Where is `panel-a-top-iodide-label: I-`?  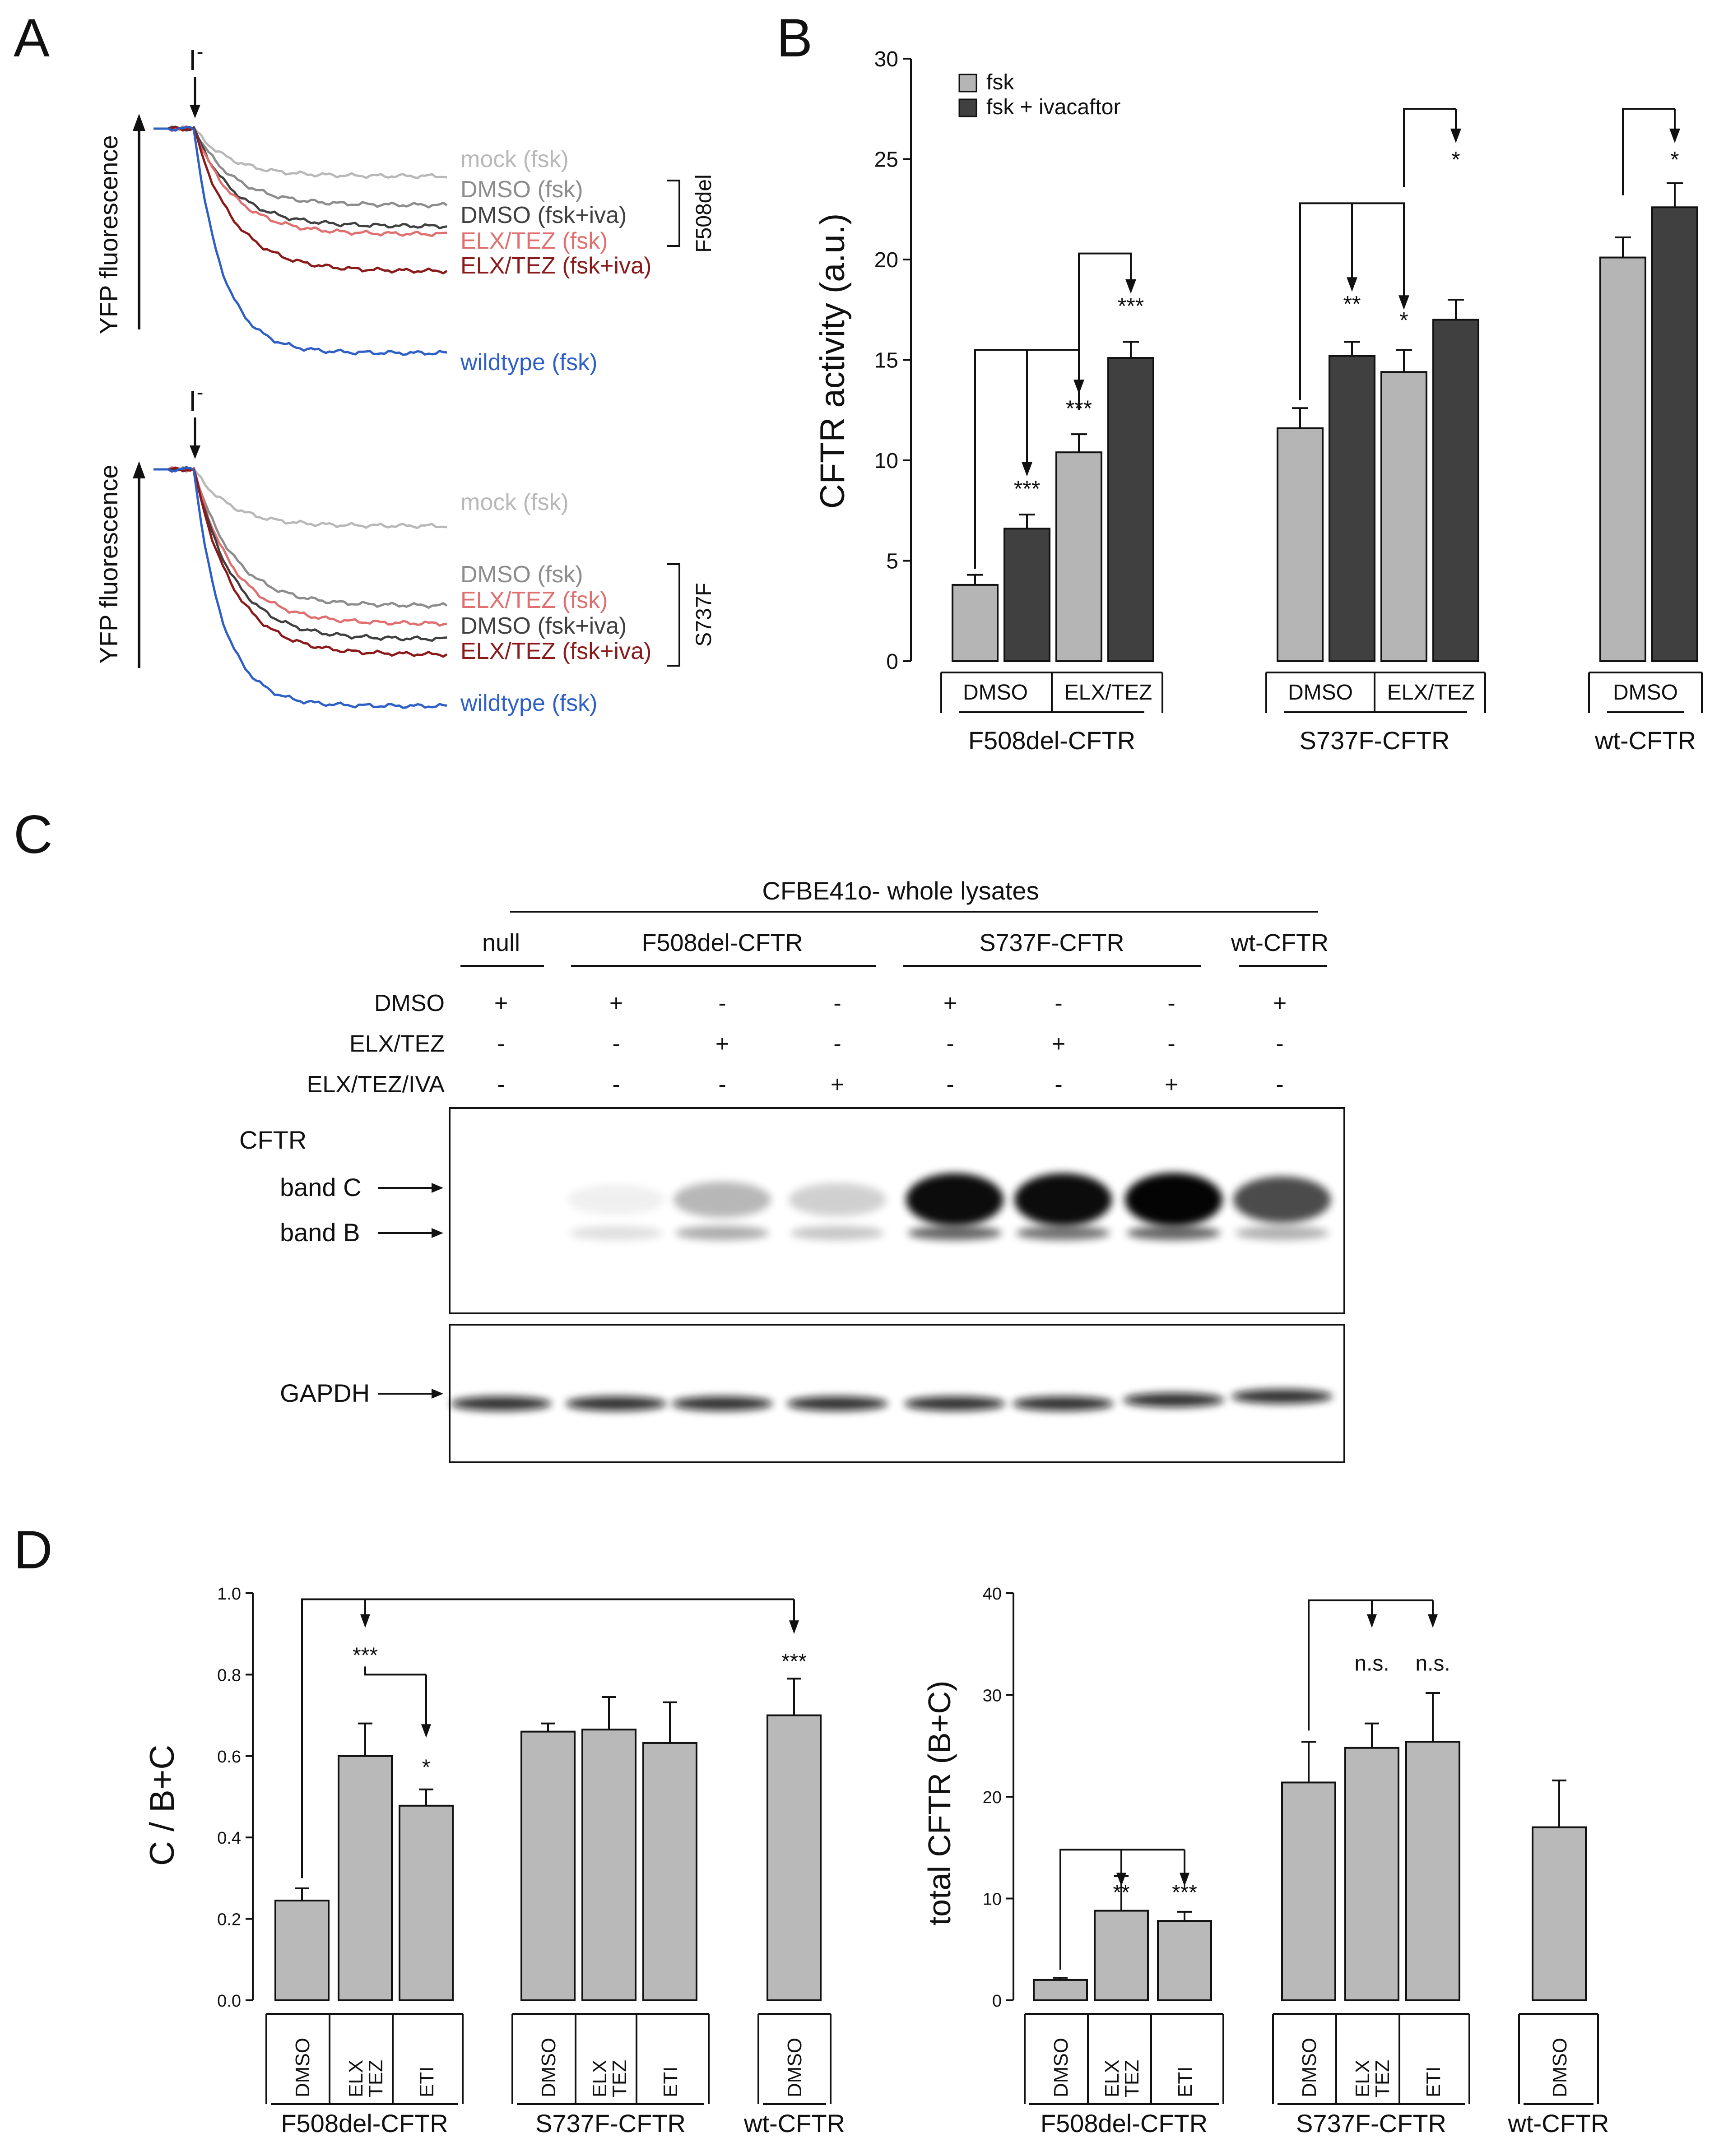
panel-a-top-iodide-label: I- is located at coordinates (196, 59).